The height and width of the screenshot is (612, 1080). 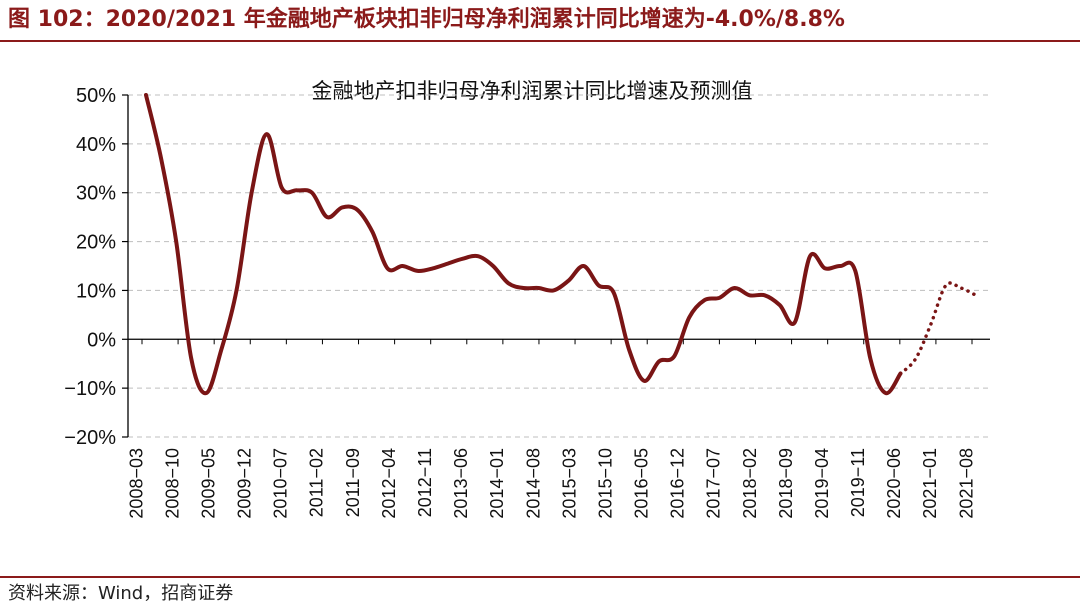 I want to click on y-tick-label: 40%, so click(x=96, y=145).